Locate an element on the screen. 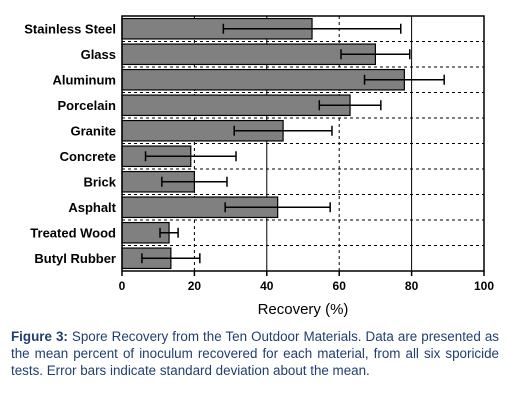 The width and height of the screenshot is (508, 407). x-tick-label: 0 is located at coordinates (122, 286).